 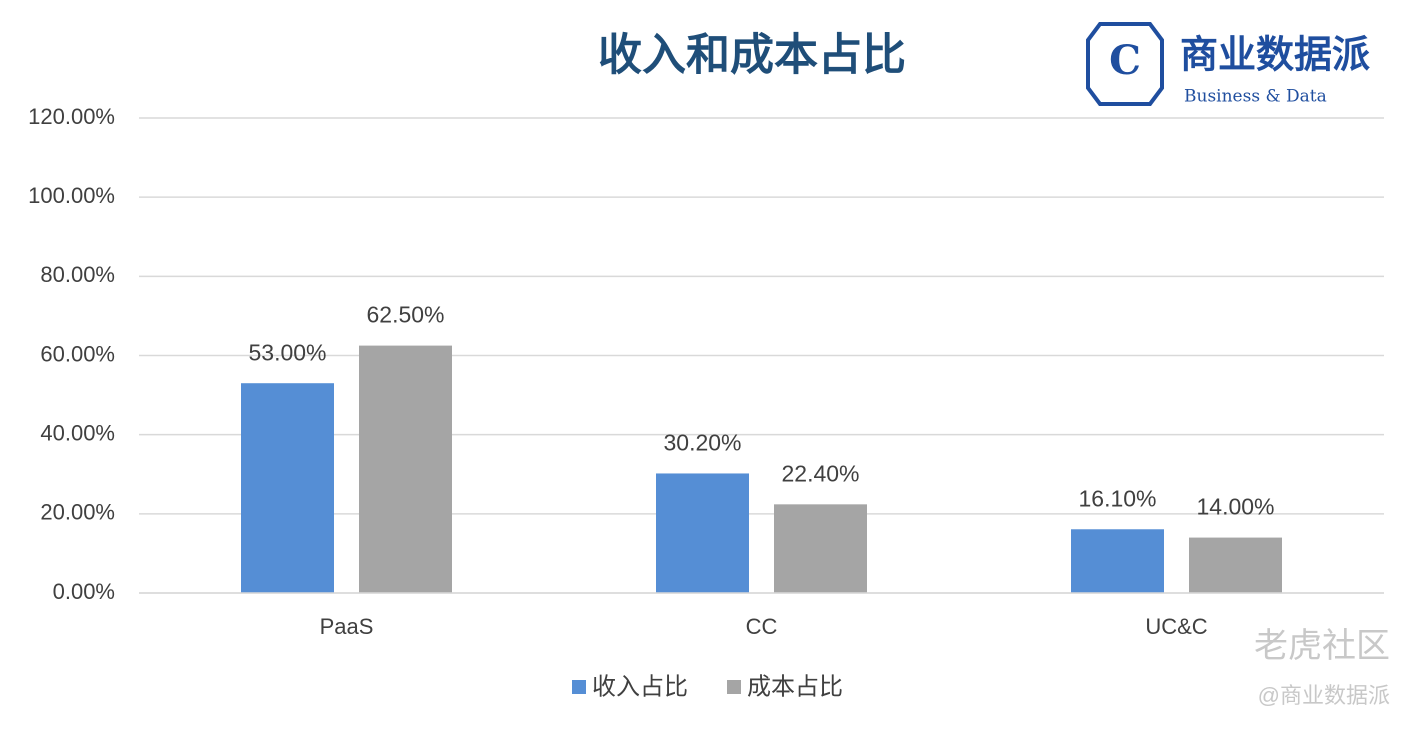 What do you see at coordinates (795, 686) in the screenshot?
I see `legend-label: 成本占比` at bounding box center [795, 686].